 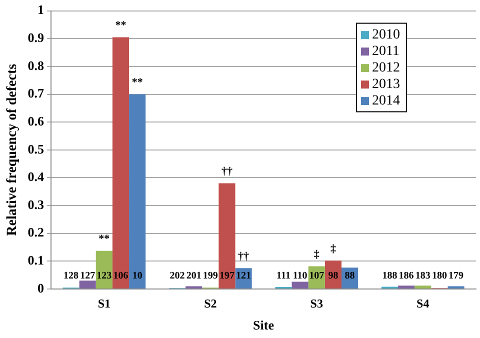 I want to click on y-tick-label: 0.7, so click(x=36, y=93).